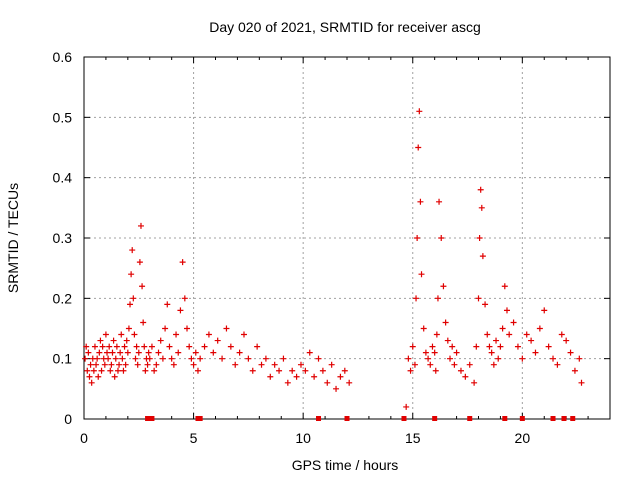 This screenshot has width=640, height=480. Describe the element at coordinates (345, 465) in the screenshot. I see `x-axis-label: GPS time / hours` at that location.